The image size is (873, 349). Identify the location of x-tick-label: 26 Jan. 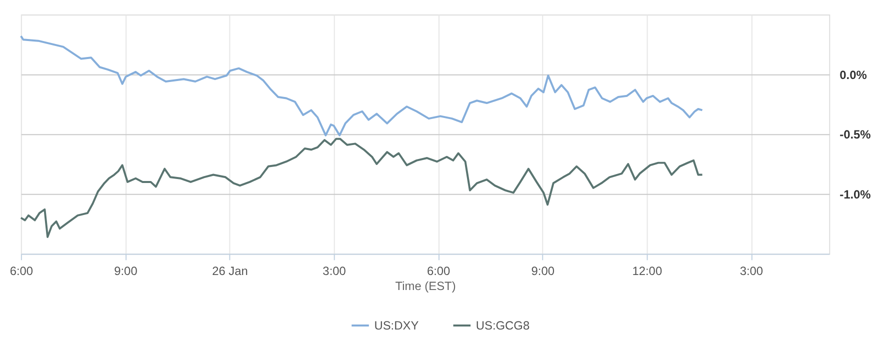
(230, 271).